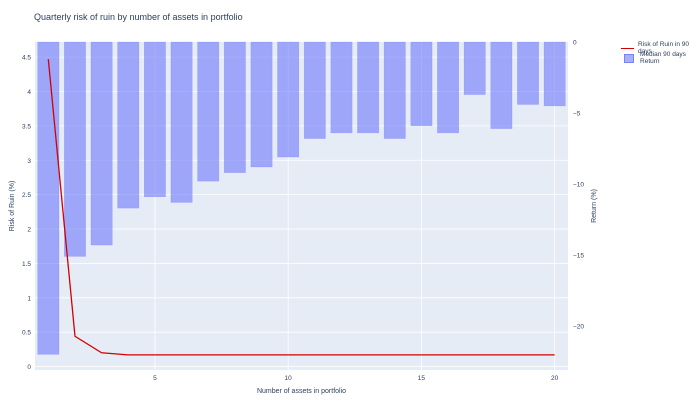 This screenshot has width=700, height=401. Describe the element at coordinates (628, 48) in the screenshot. I see `legend-swatch-line` at that location.